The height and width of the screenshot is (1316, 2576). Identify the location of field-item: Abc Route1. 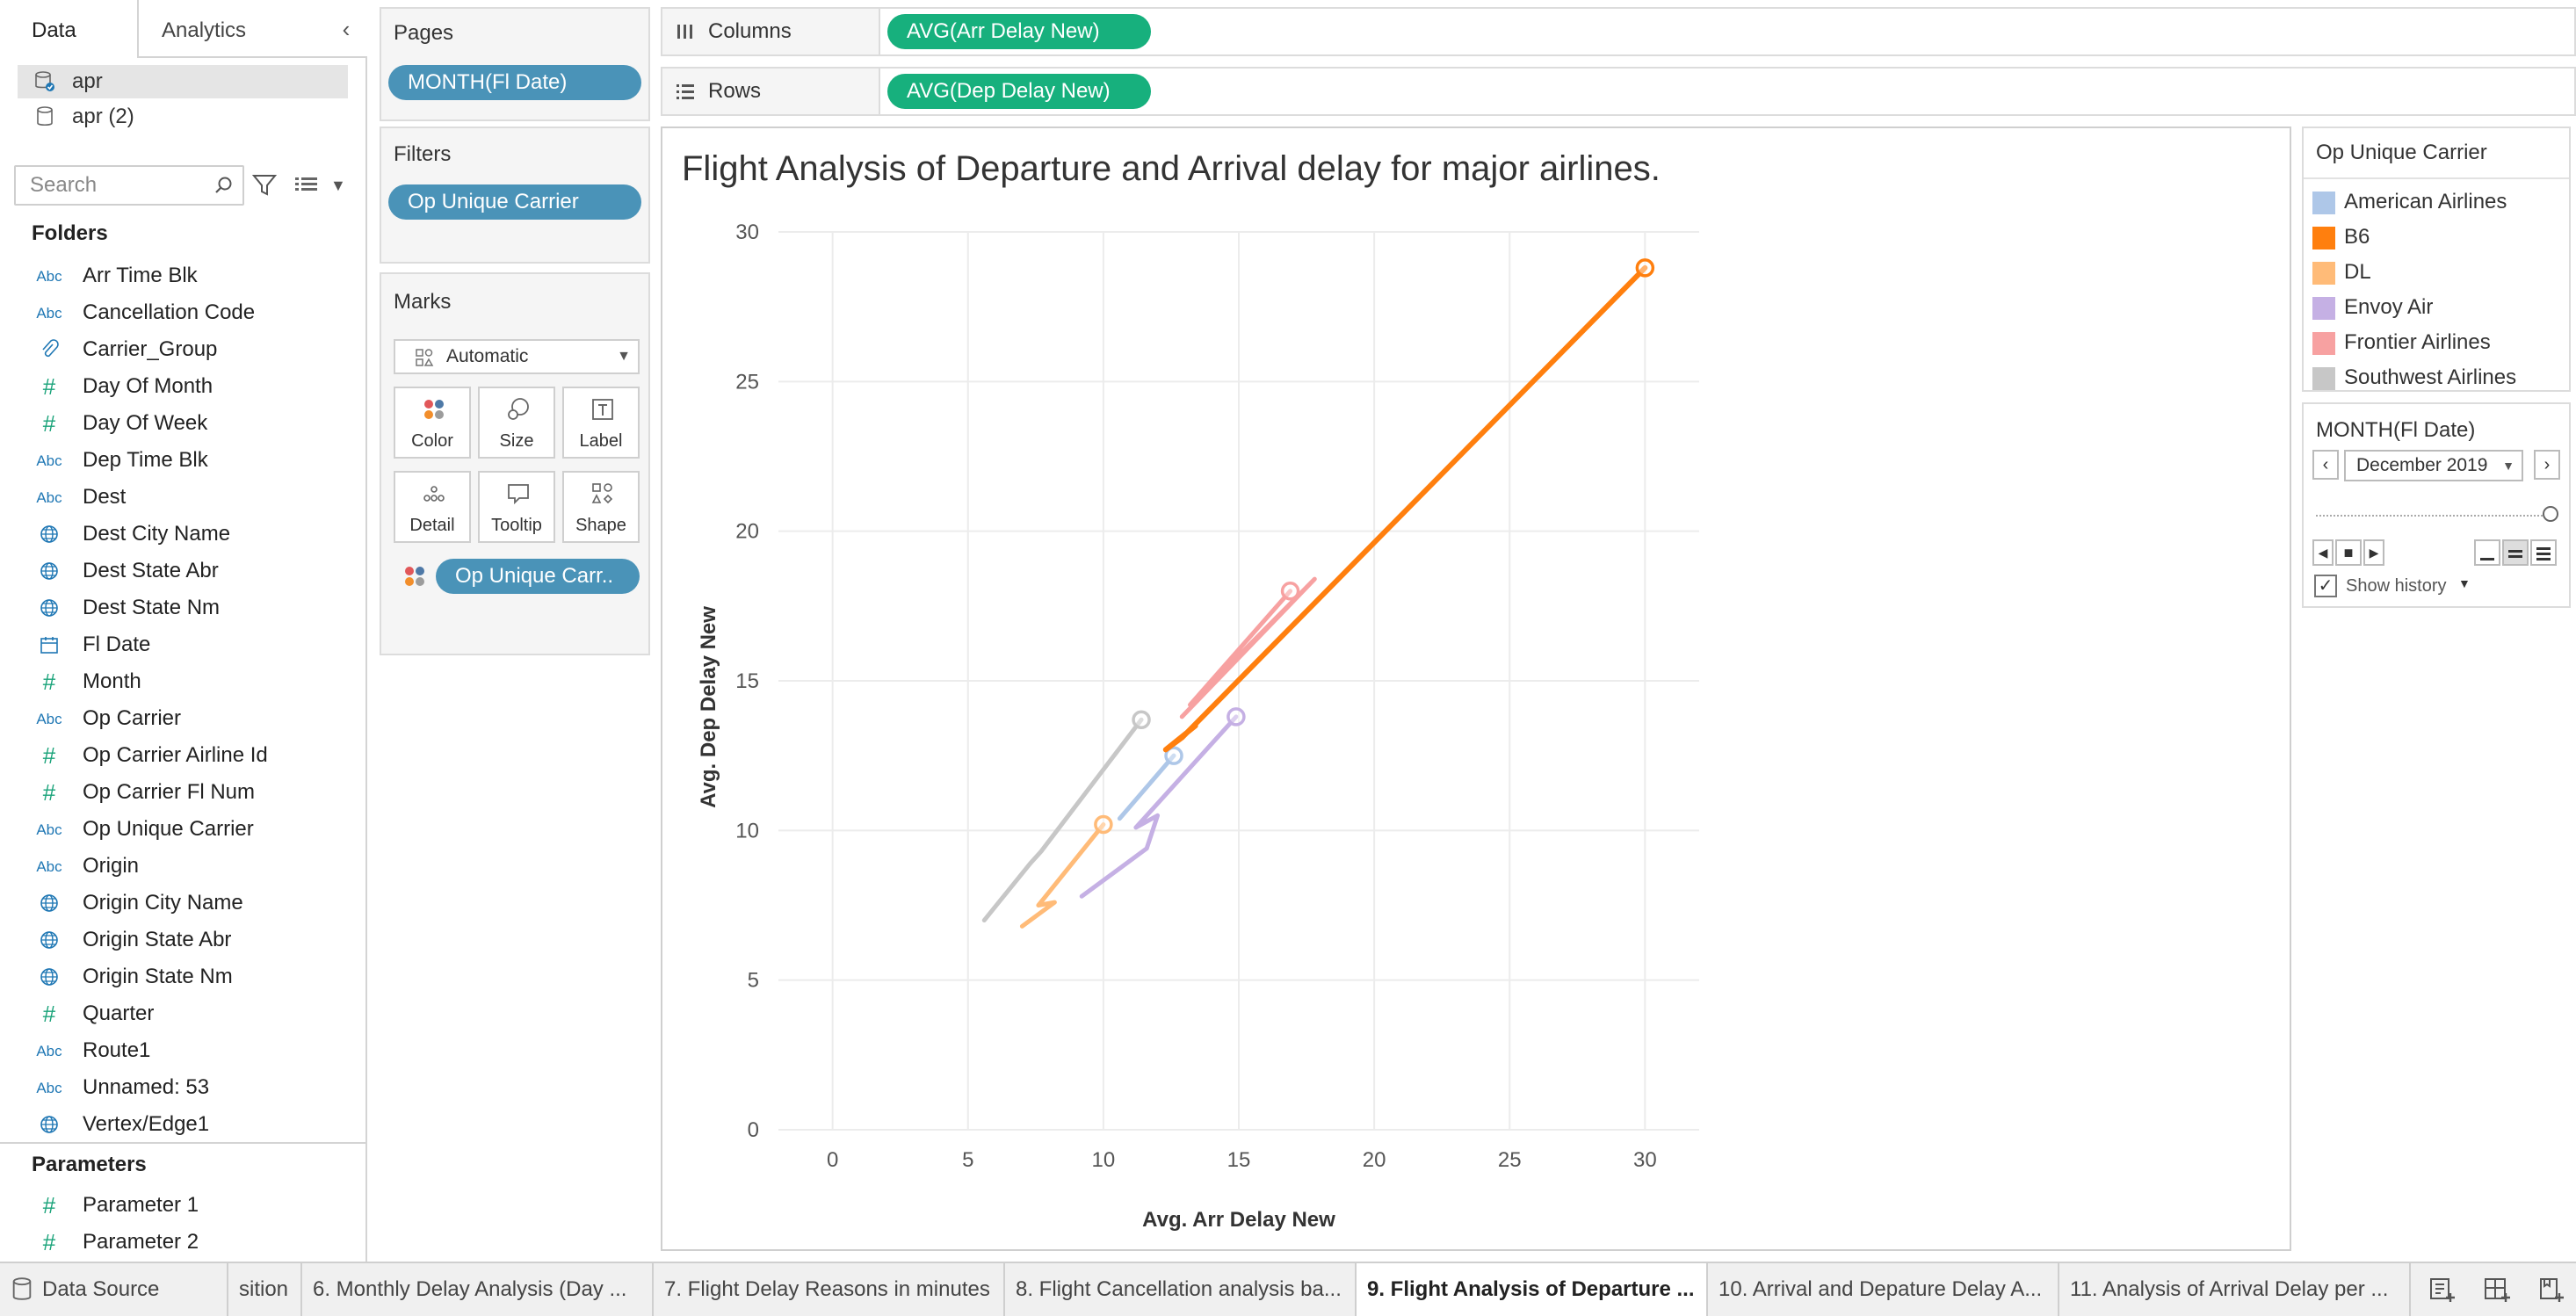
(91, 1050).